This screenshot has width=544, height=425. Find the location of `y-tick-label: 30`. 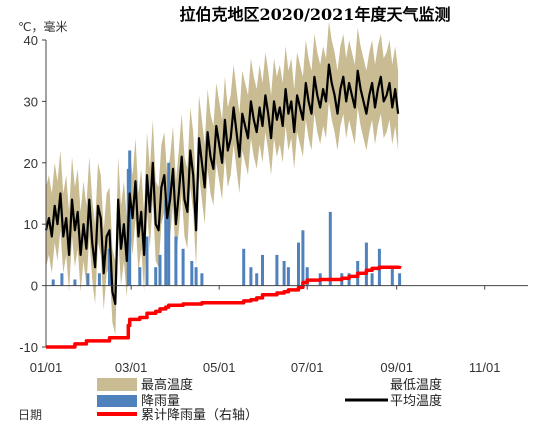

y-tick-label: 30 is located at coordinates (31, 101).